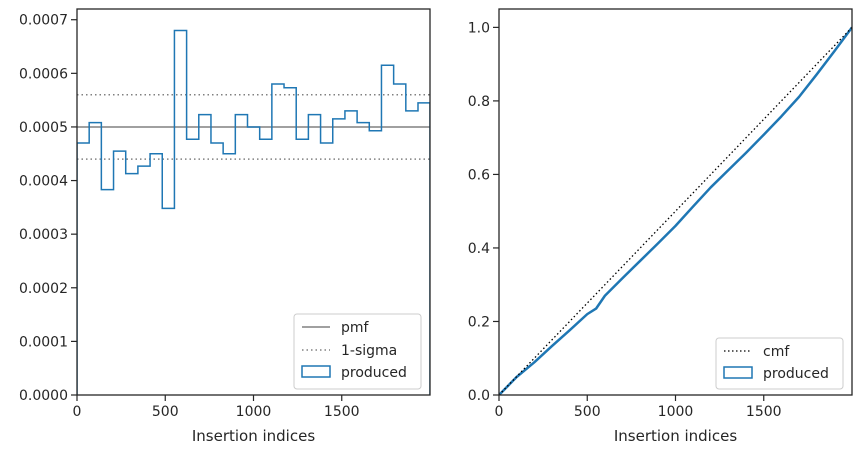 Image resolution: width=861 pixels, height=453 pixels. Describe the element at coordinates (479, 102) in the screenshot. I see `y-tick-label: 0.8` at that location.